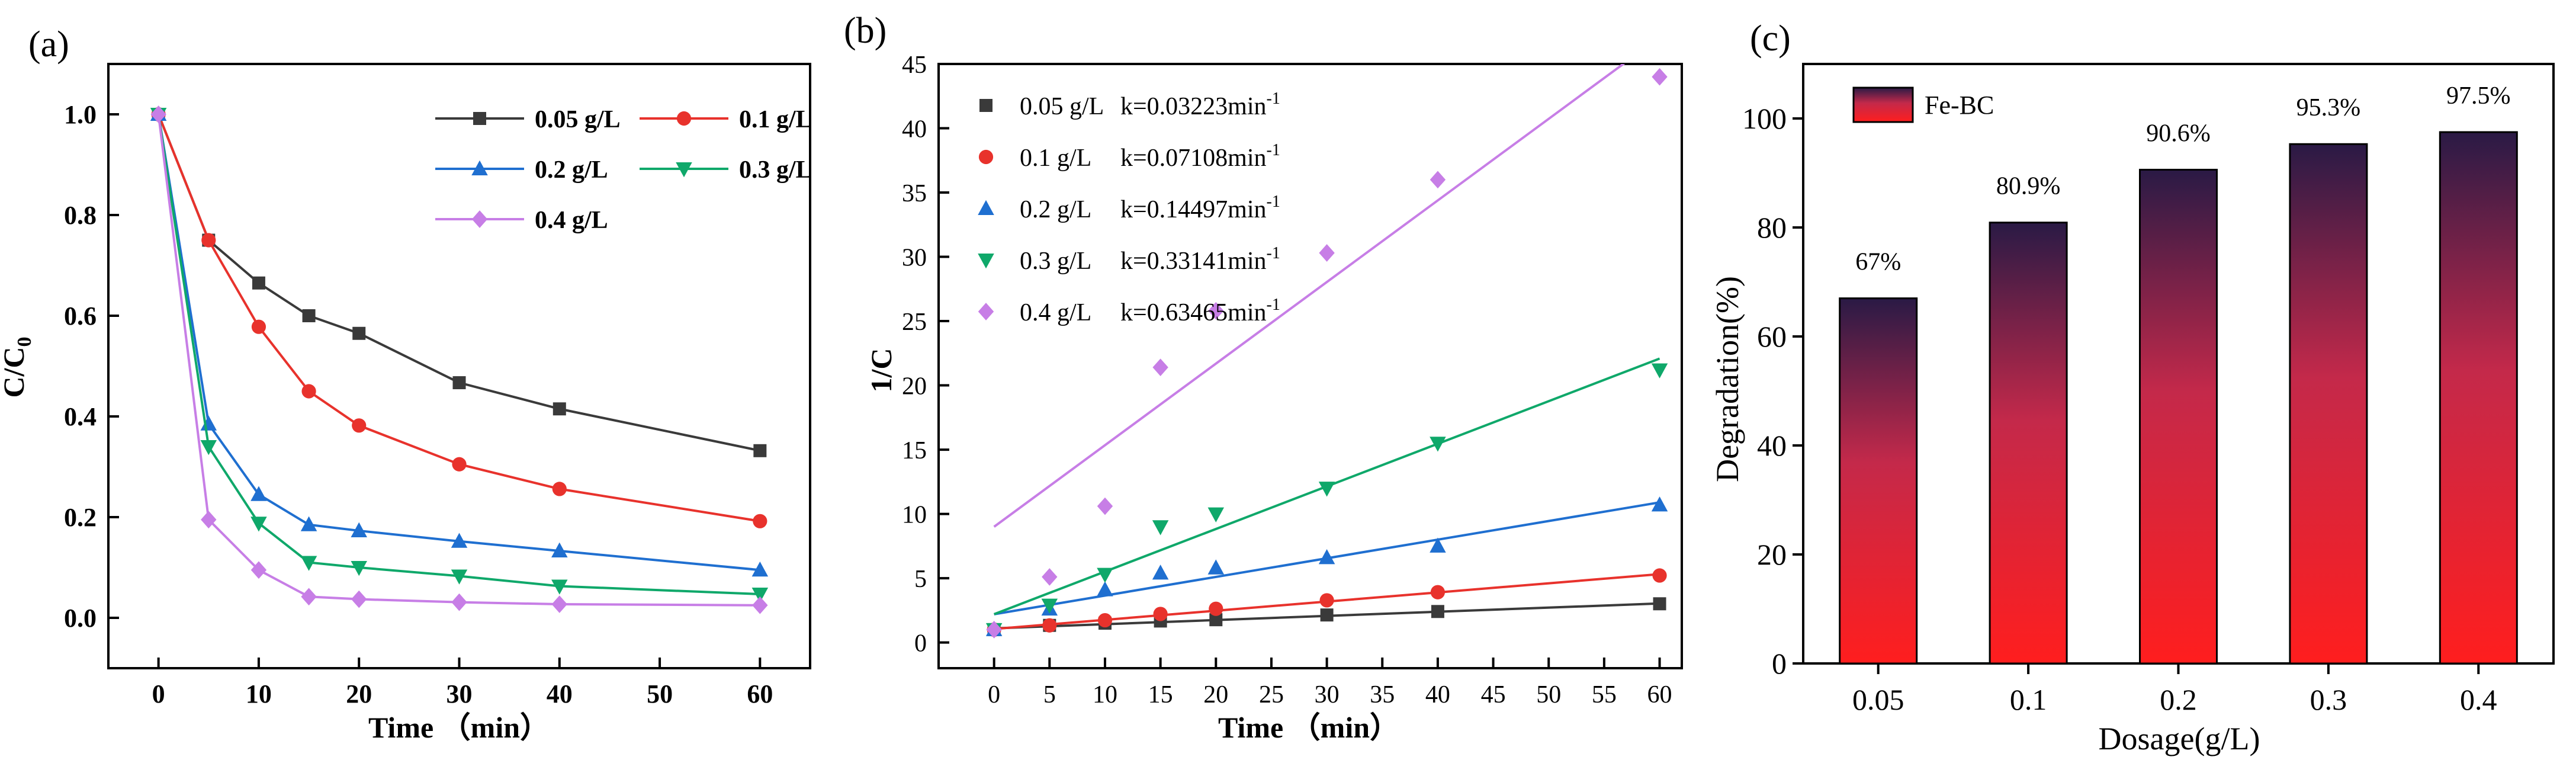 Image resolution: width=2576 pixels, height=776 pixels. I want to click on y-tick-label: 0.8, so click(80, 215).